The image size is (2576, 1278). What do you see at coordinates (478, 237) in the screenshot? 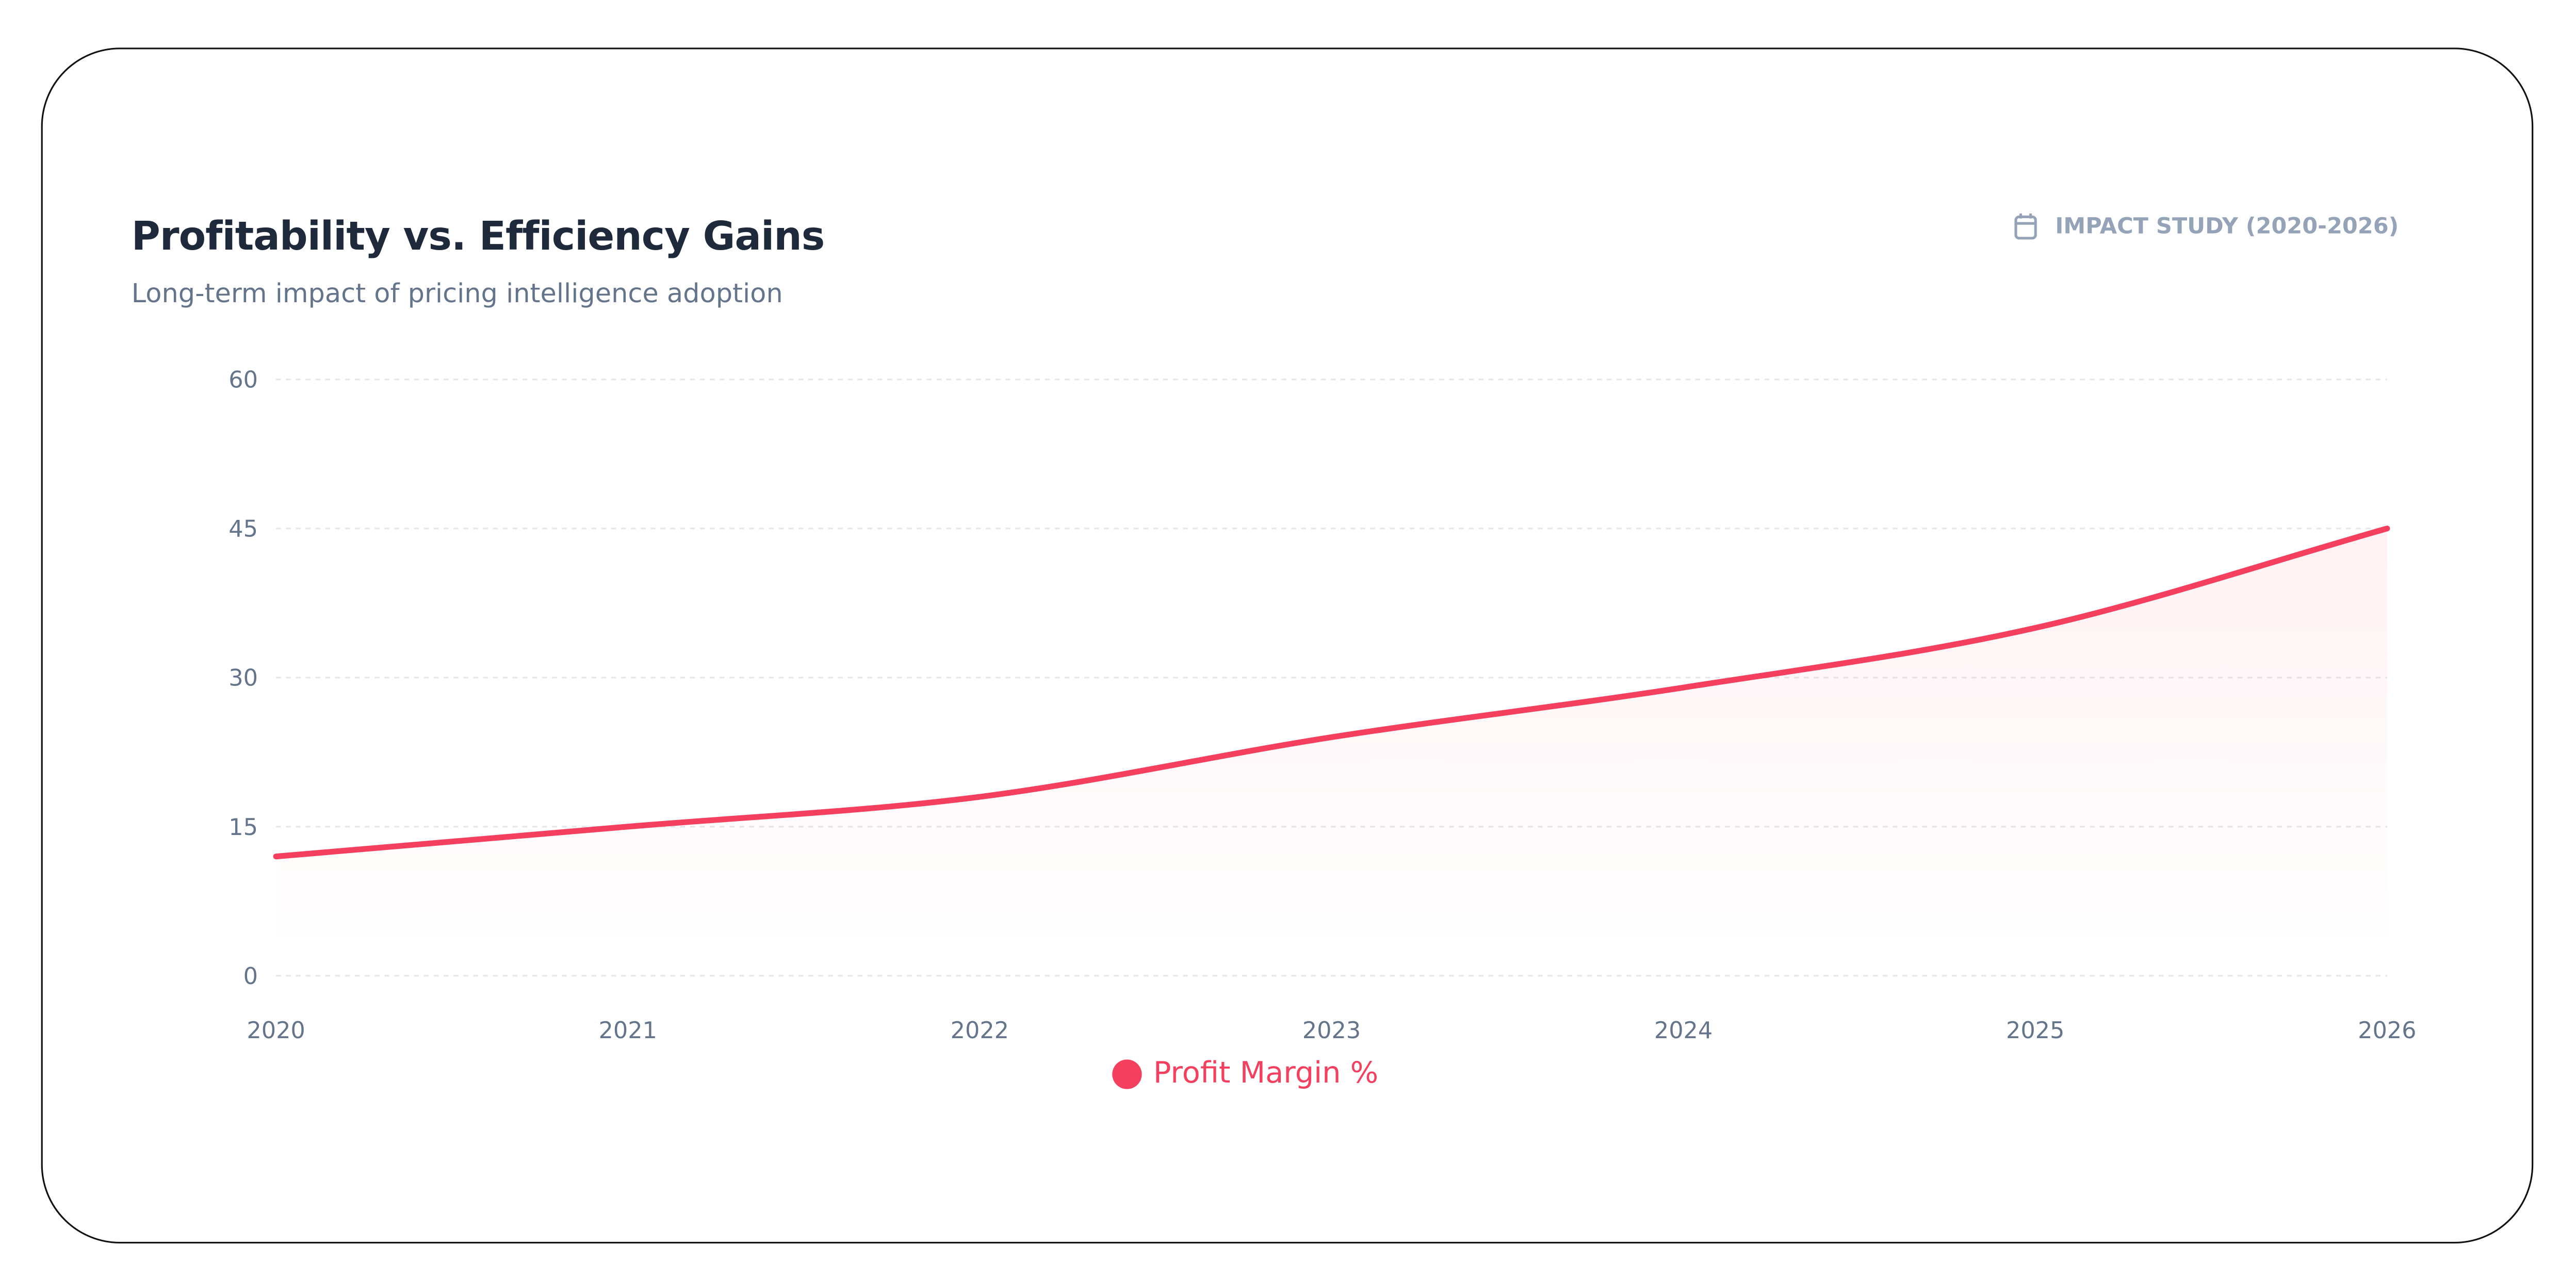
I see `chart-title: Profitability vs. Efficiency Gains` at bounding box center [478, 237].